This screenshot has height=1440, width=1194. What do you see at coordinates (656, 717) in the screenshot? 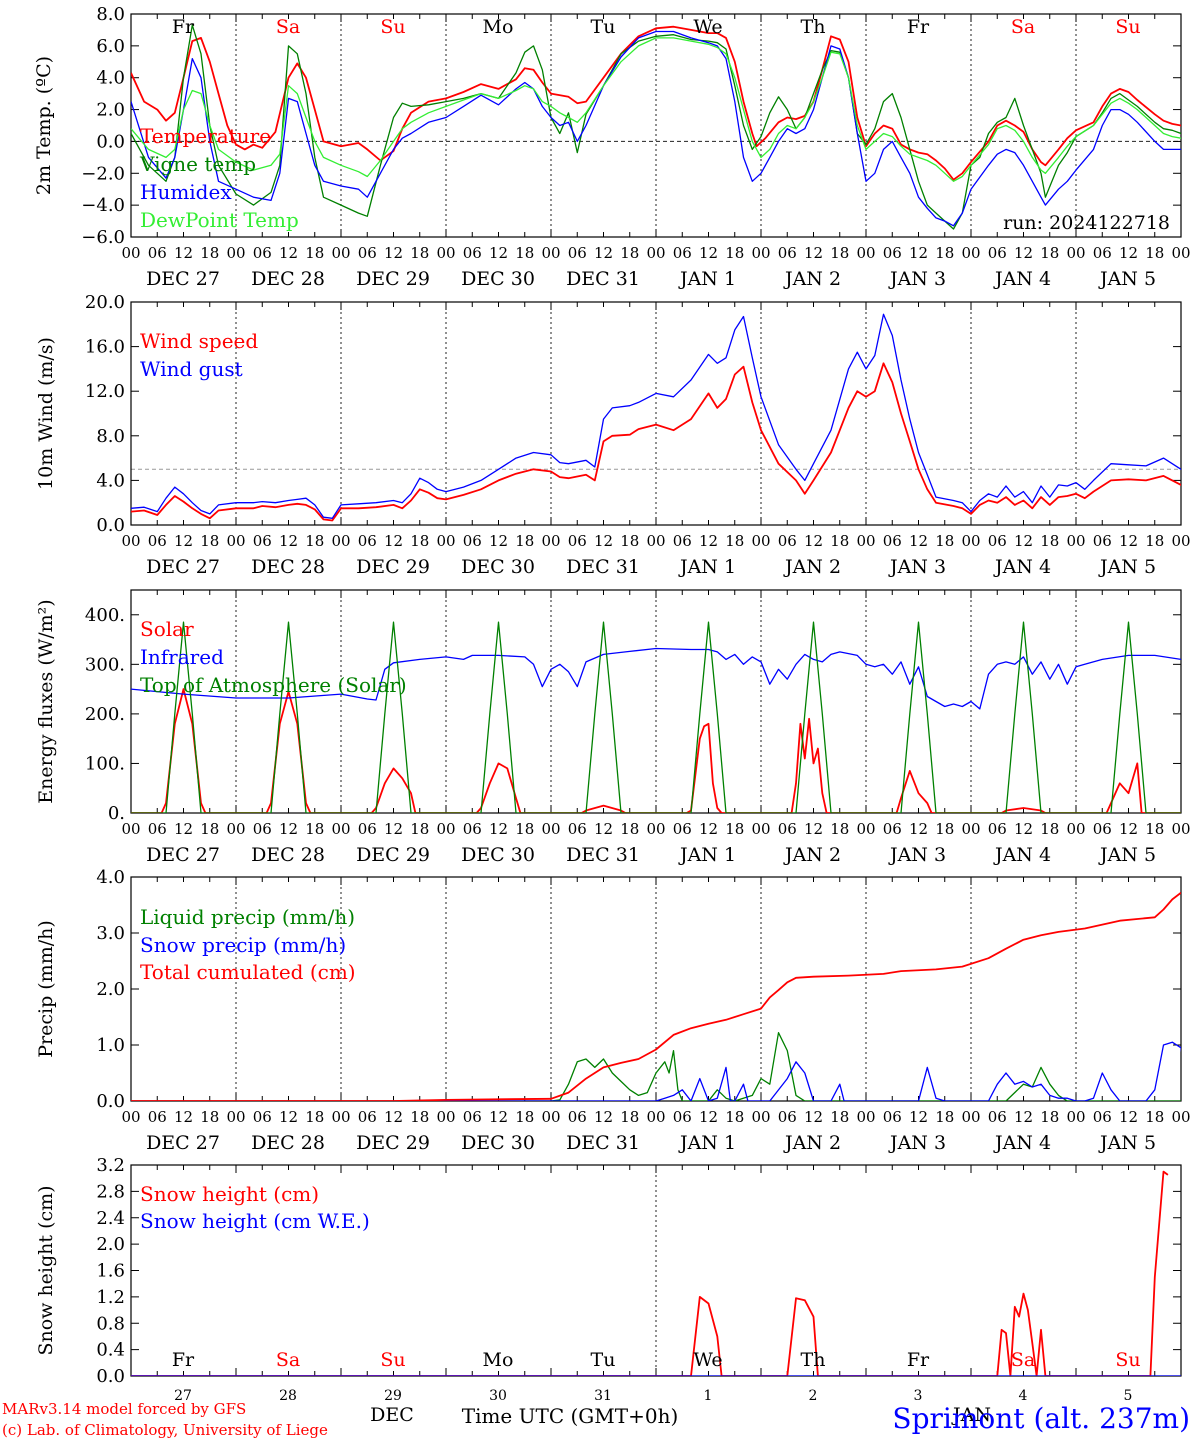
I see `series-line-top-of-atmosphere-solar-` at bounding box center [656, 717].